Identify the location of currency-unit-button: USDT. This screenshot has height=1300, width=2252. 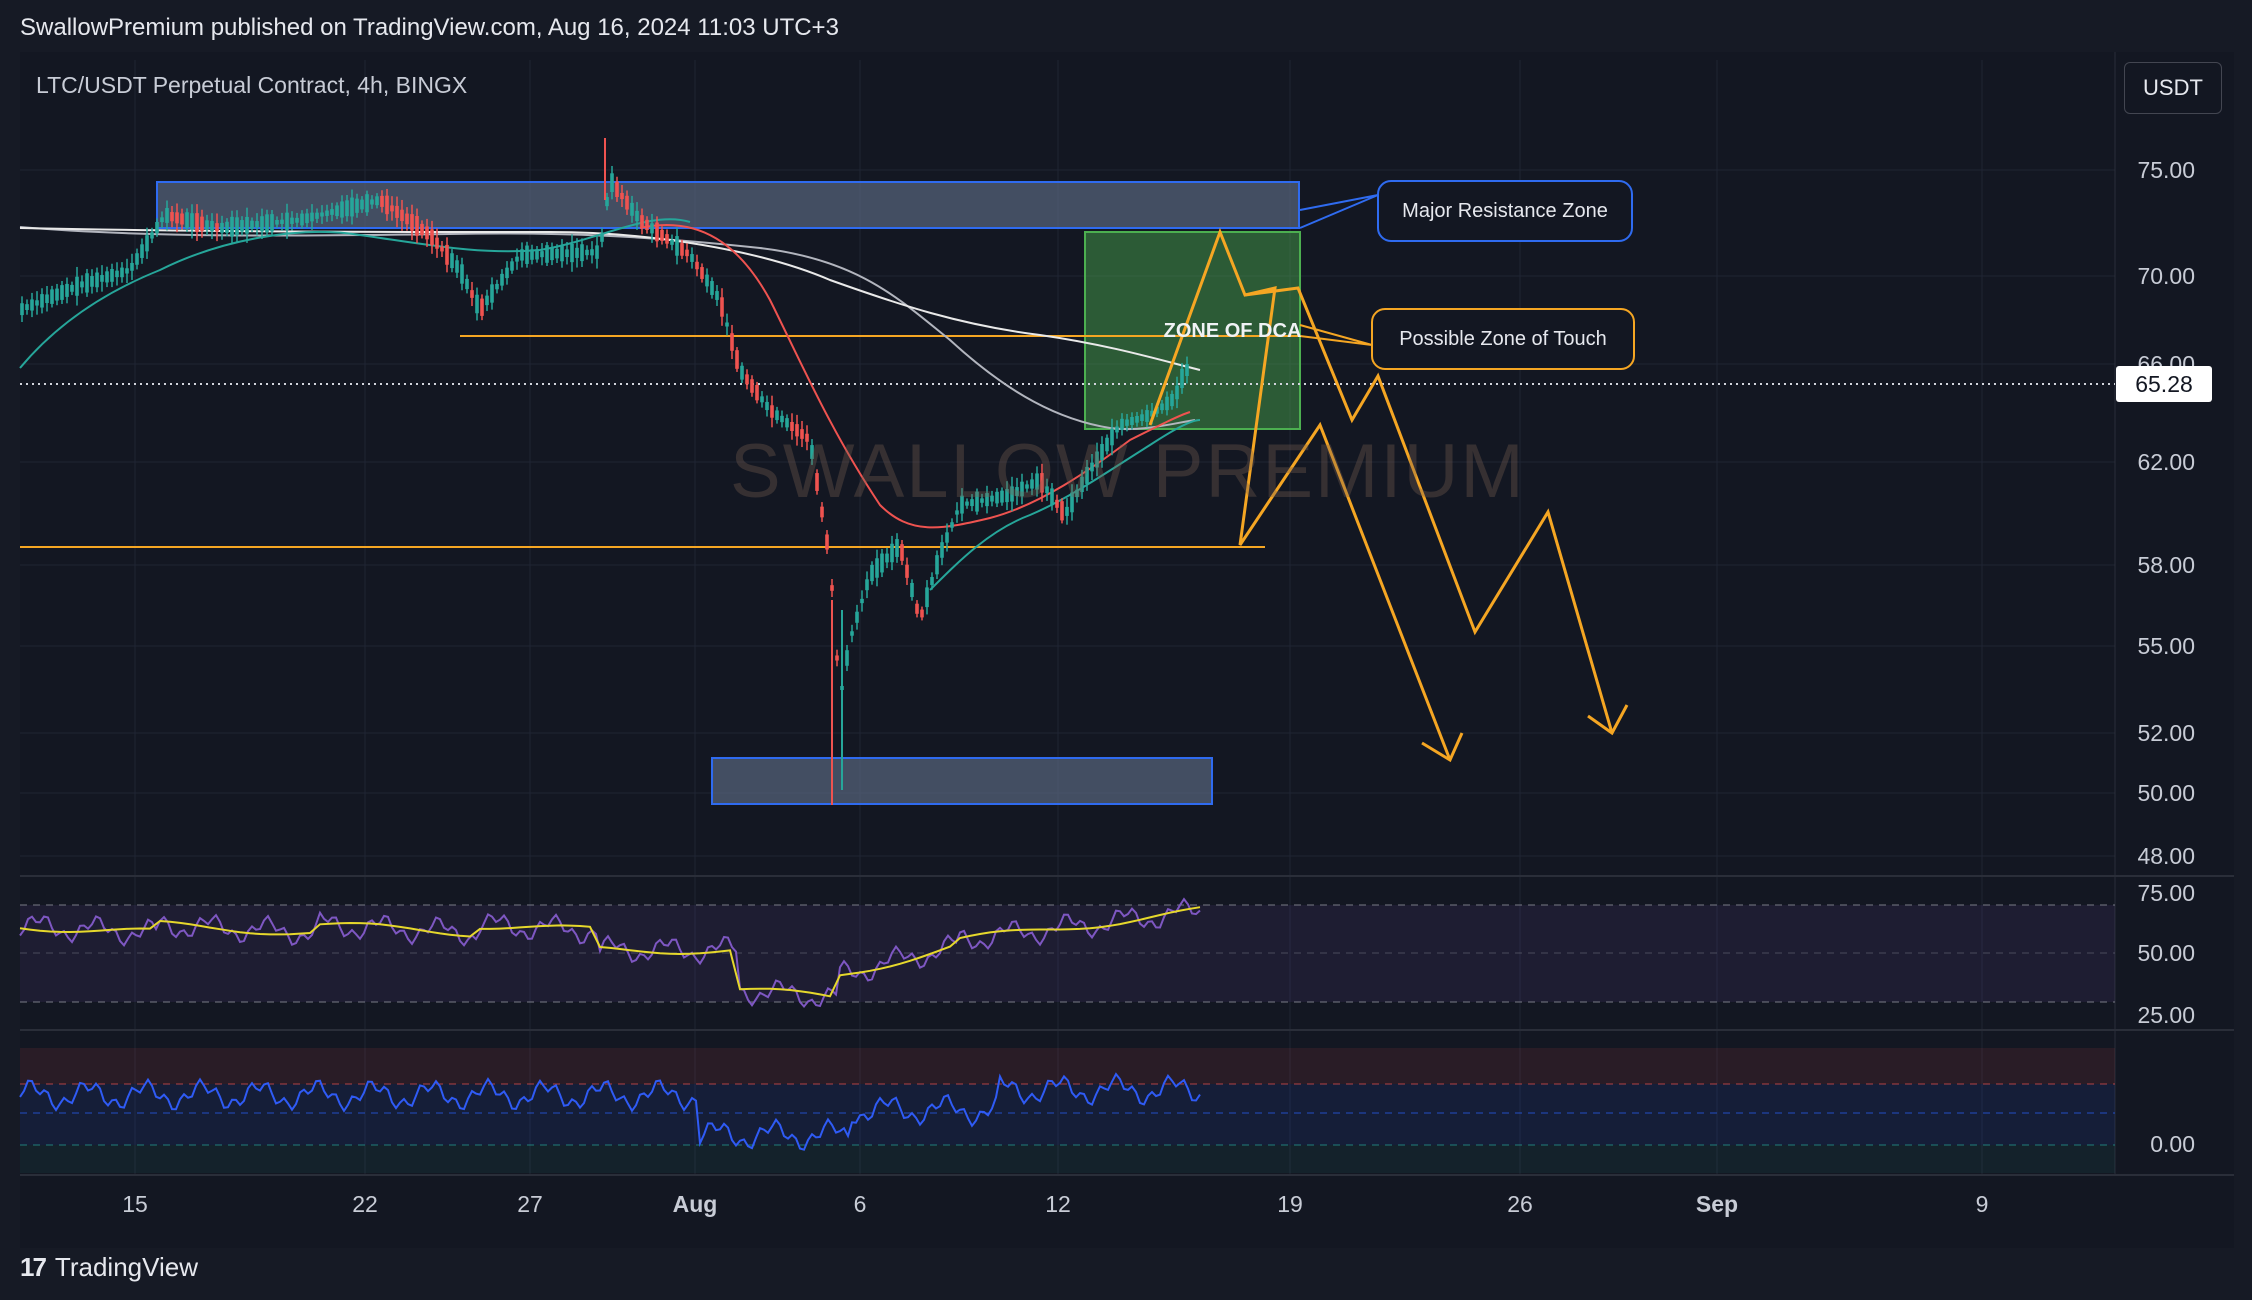
(2173, 88).